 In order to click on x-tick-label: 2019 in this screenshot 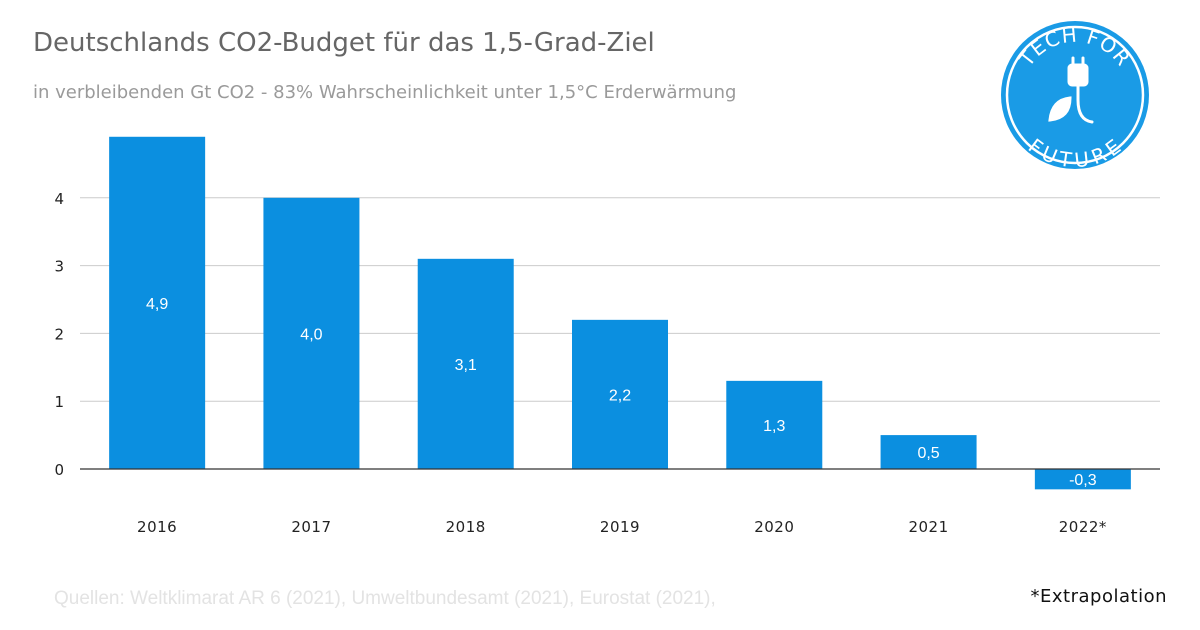, I will do `click(620, 527)`.